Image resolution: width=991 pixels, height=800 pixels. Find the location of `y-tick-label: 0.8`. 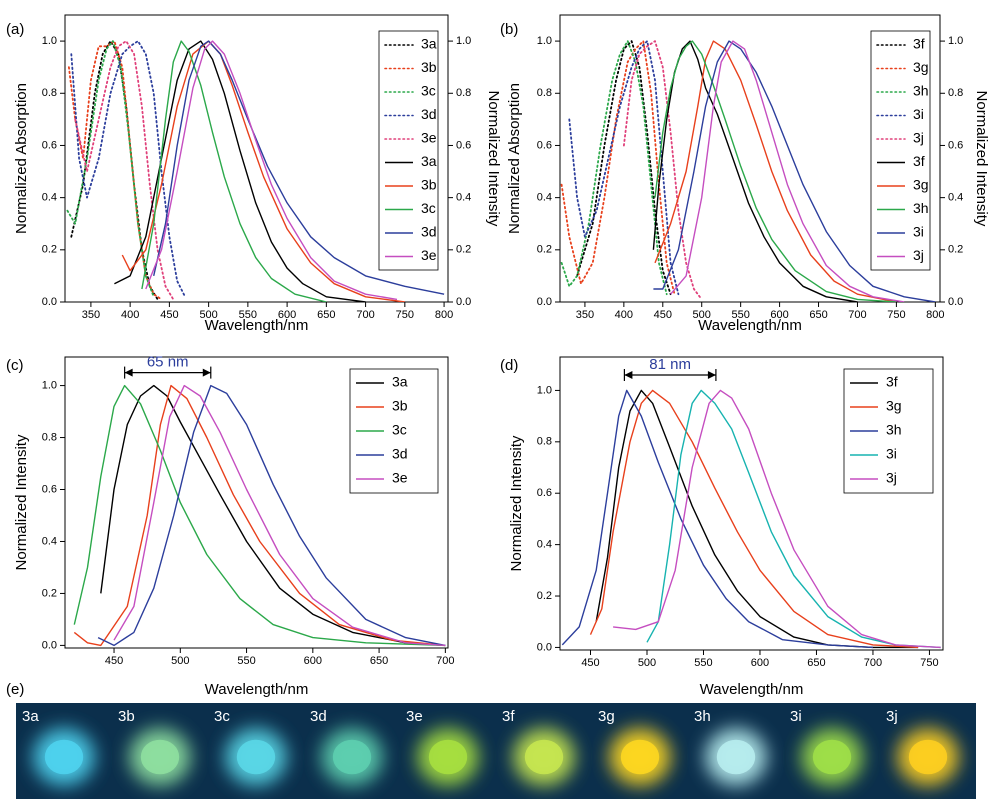

y-tick-label: 0.8 is located at coordinates (544, 442).